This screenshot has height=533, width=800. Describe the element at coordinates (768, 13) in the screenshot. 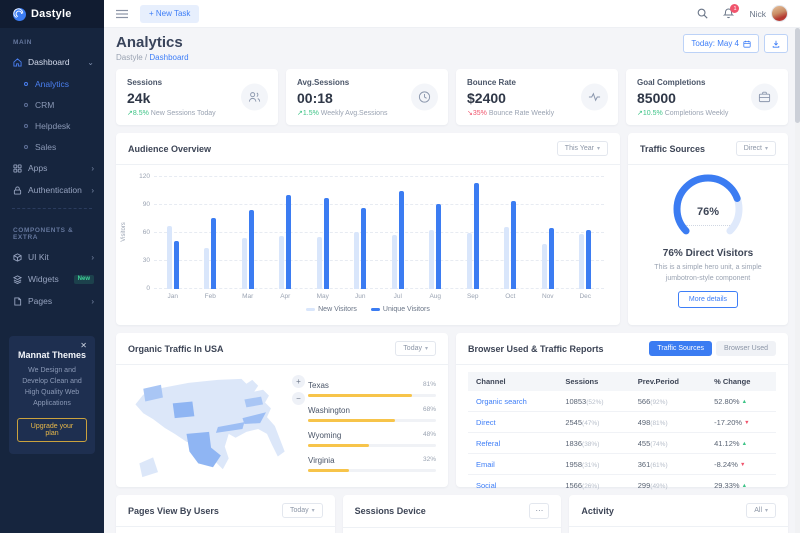

I see `user-menu: Nick` at that location.